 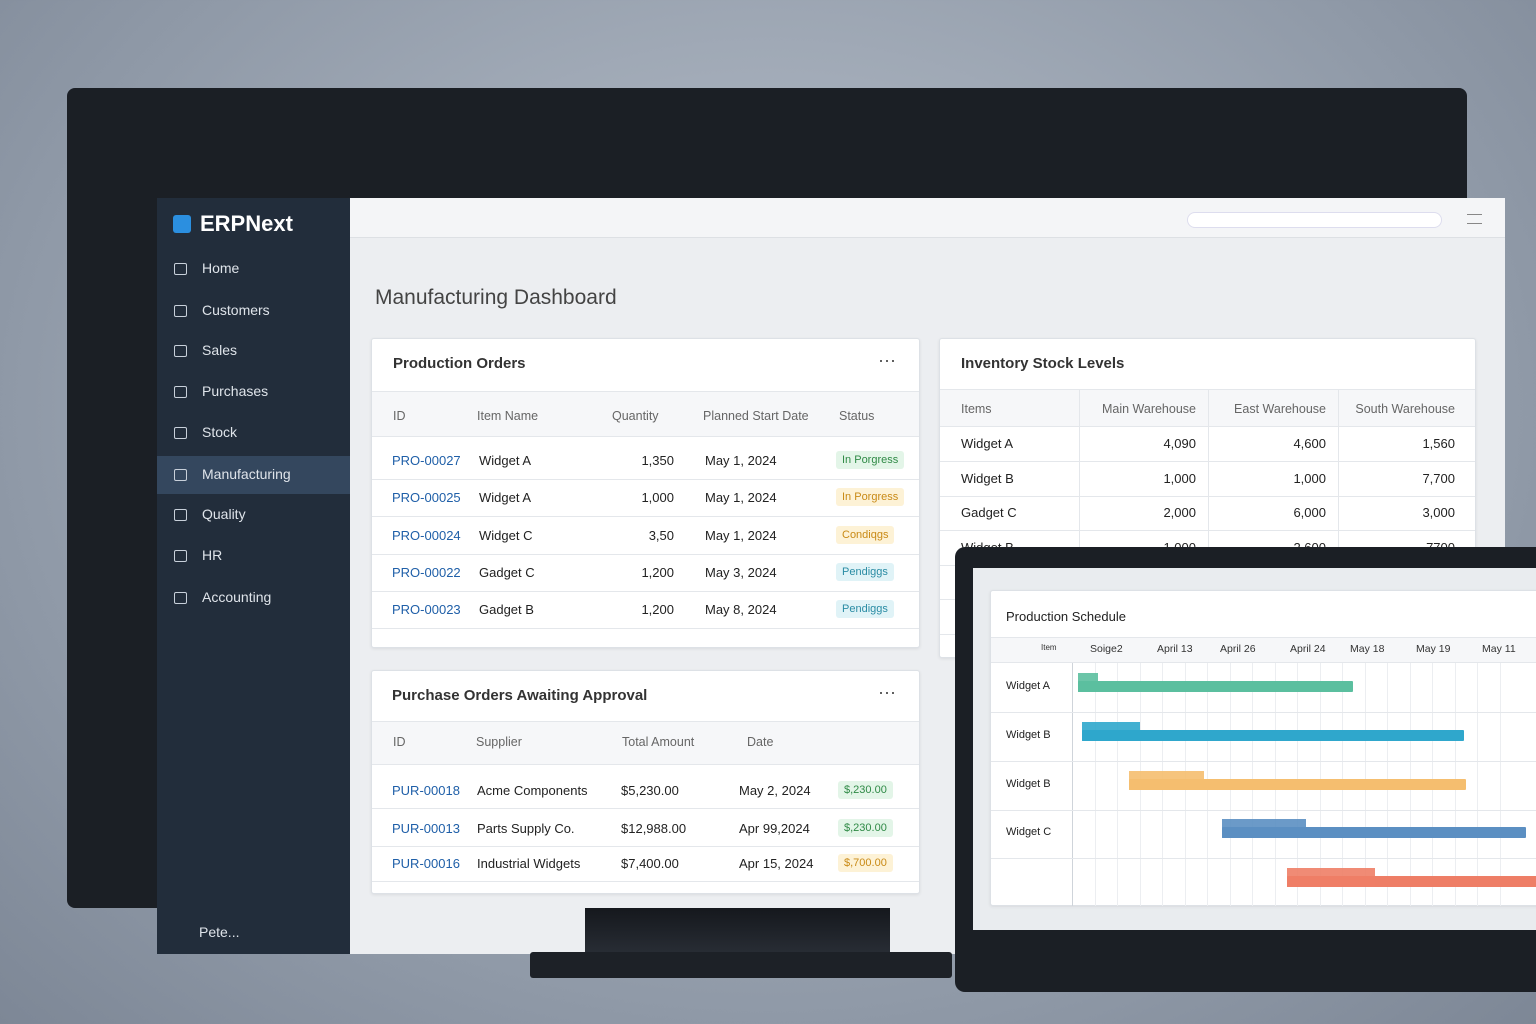 What do you see at coordinates (976, 409) in the screenshot?
I see `column-header: Items` at bounding box center [976, 409].